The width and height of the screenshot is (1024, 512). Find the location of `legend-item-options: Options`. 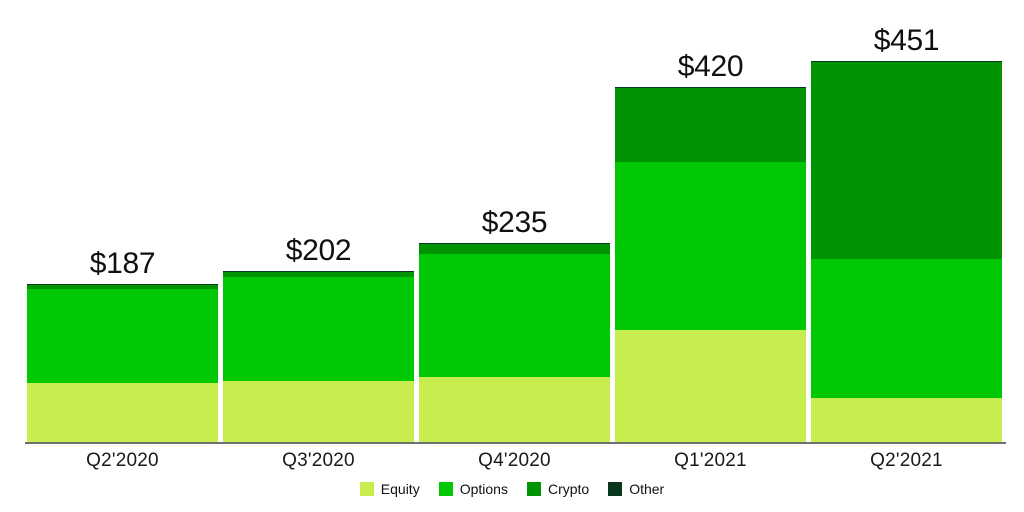

legend-item-options: Options is located at coordinates (473, 489).